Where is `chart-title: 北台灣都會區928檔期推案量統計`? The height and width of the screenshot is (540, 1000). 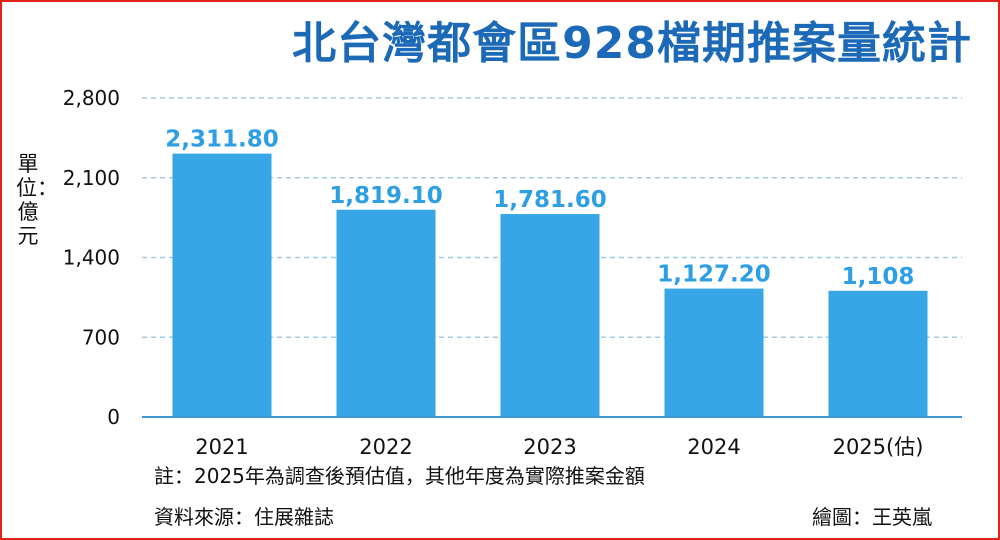 chart-title: 北台灣都會區928檔期推案量統計 is located at coordinates (632, 43).